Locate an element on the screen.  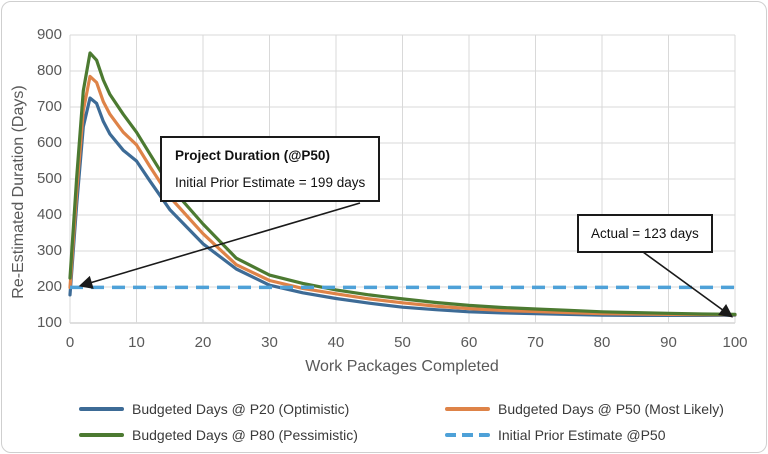
legend-label: Budgeted Days @ P80 (Pessimistic) is located at coordinates (245, 435).